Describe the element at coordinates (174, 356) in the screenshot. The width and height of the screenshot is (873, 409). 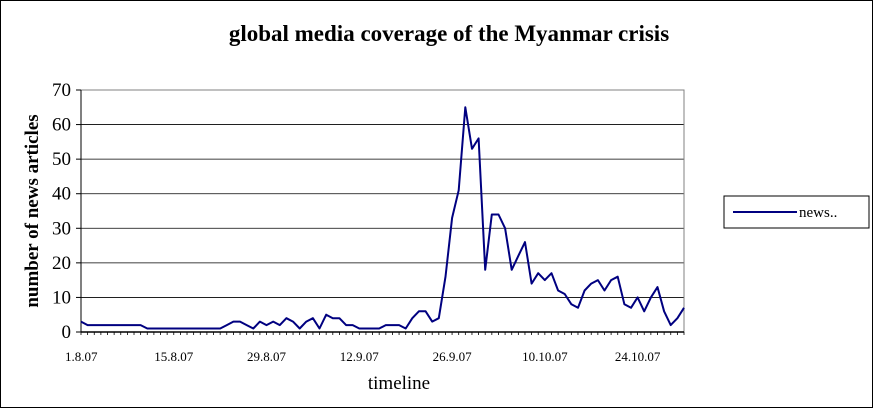
I see `x-tick-label: 15.8.07` at that location.